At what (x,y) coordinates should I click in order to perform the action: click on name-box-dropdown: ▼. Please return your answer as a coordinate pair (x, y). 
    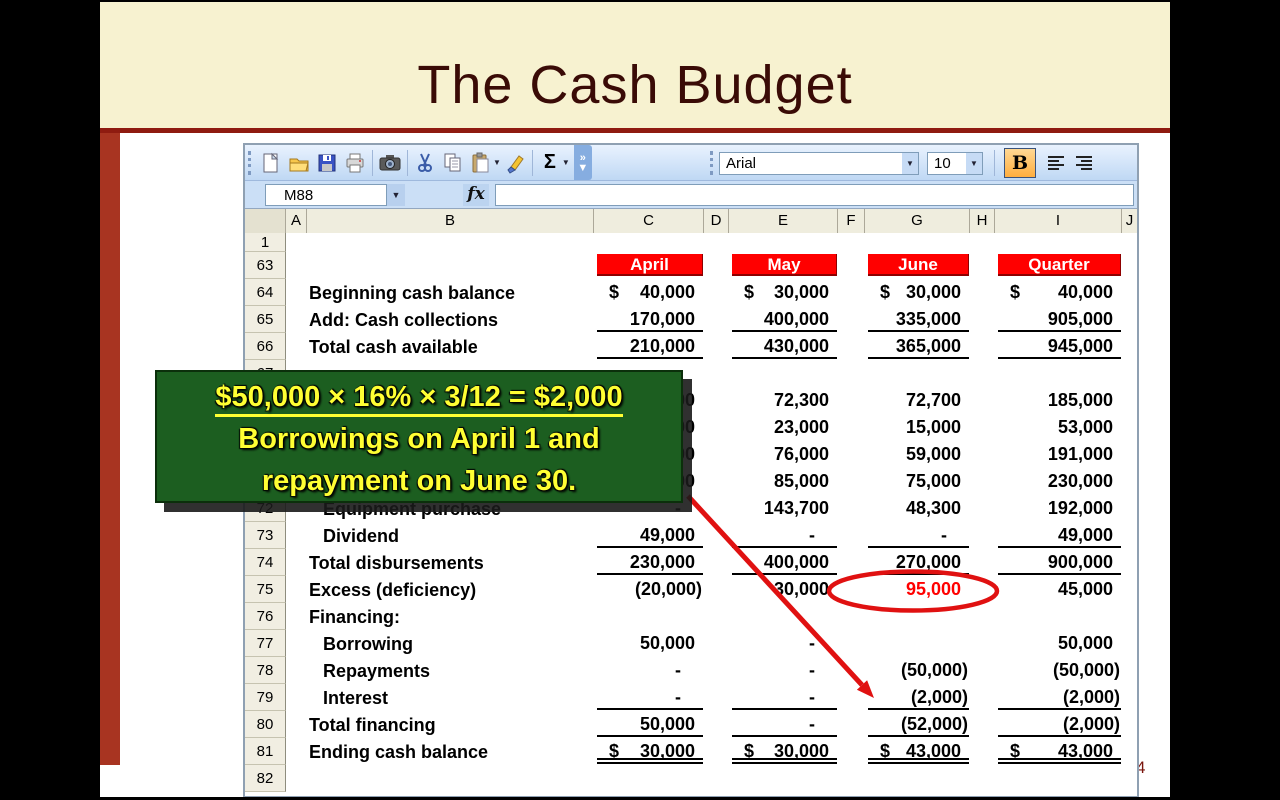
    Looking at the image, I should click on (396, 195).